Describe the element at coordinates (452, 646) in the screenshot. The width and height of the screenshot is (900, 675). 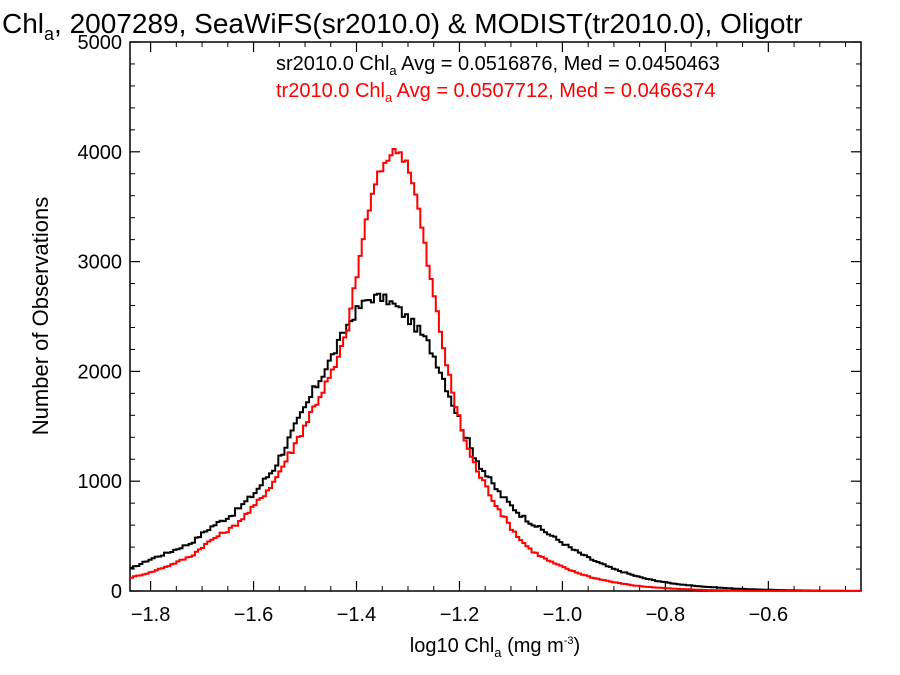
I see `x-axis-label-main: log10 Chl` at that location.